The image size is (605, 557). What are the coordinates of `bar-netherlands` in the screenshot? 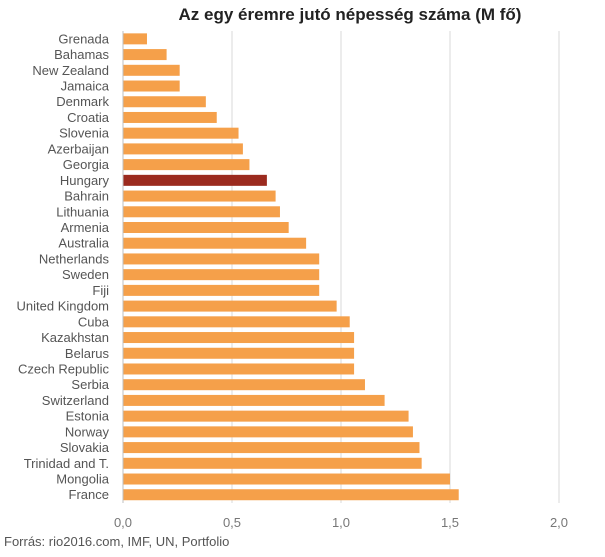 It's located at (221, 259).